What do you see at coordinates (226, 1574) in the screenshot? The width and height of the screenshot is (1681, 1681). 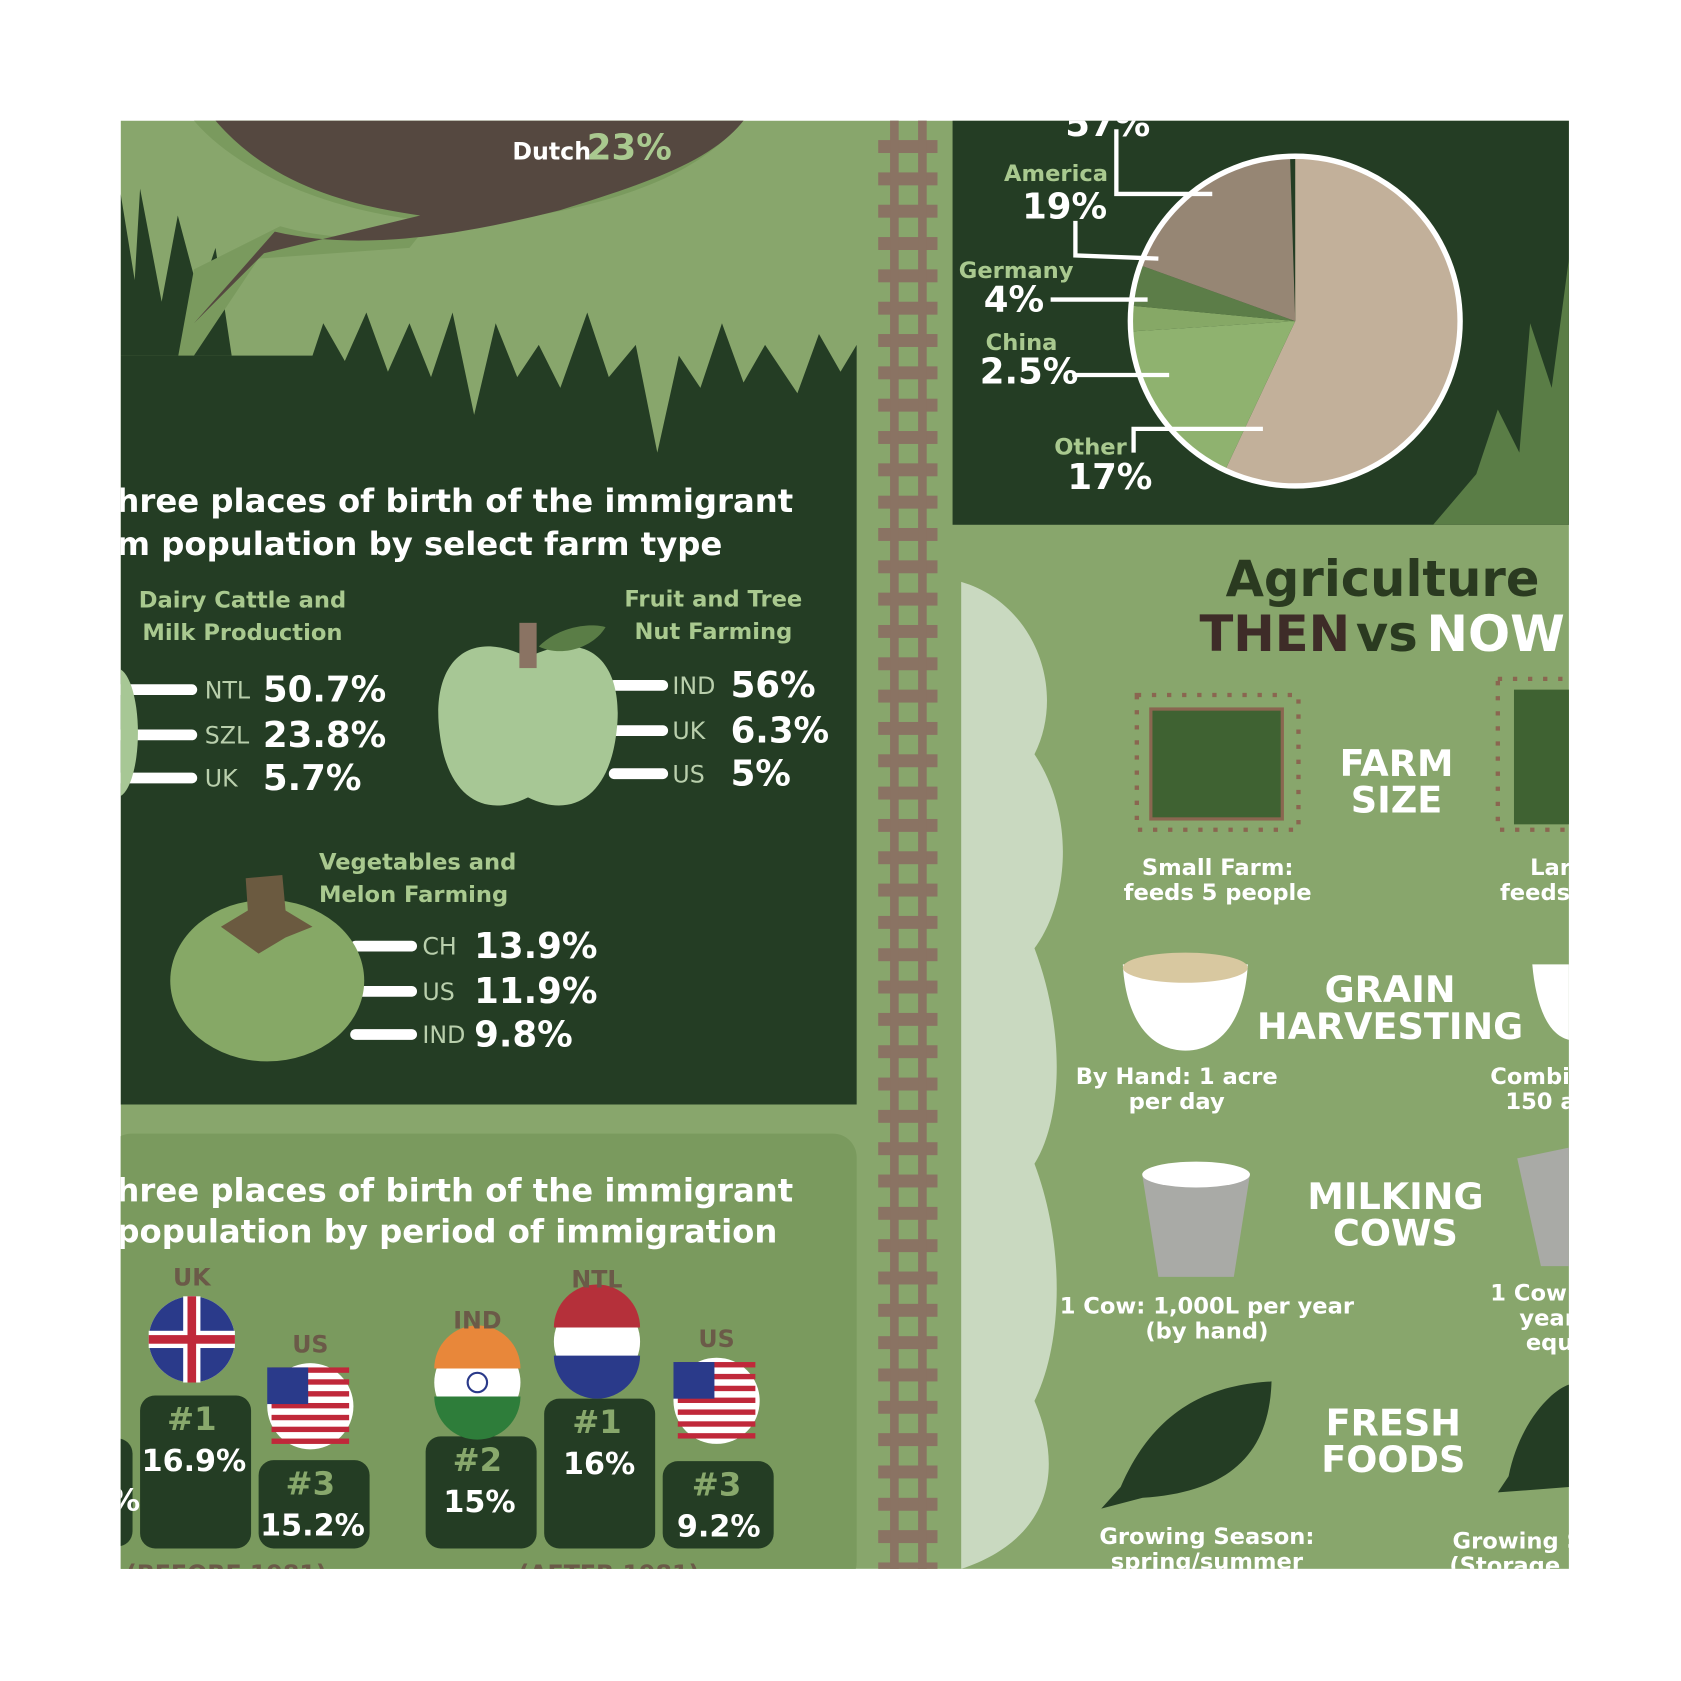 I see `period-caption: (BEFORE 1981)` at bounding box center [226, 1574].